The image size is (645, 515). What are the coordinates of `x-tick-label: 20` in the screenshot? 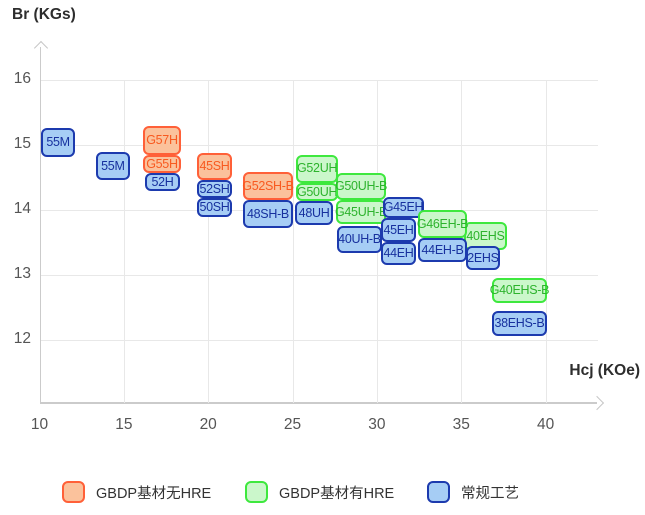 It's located at (208, 424).